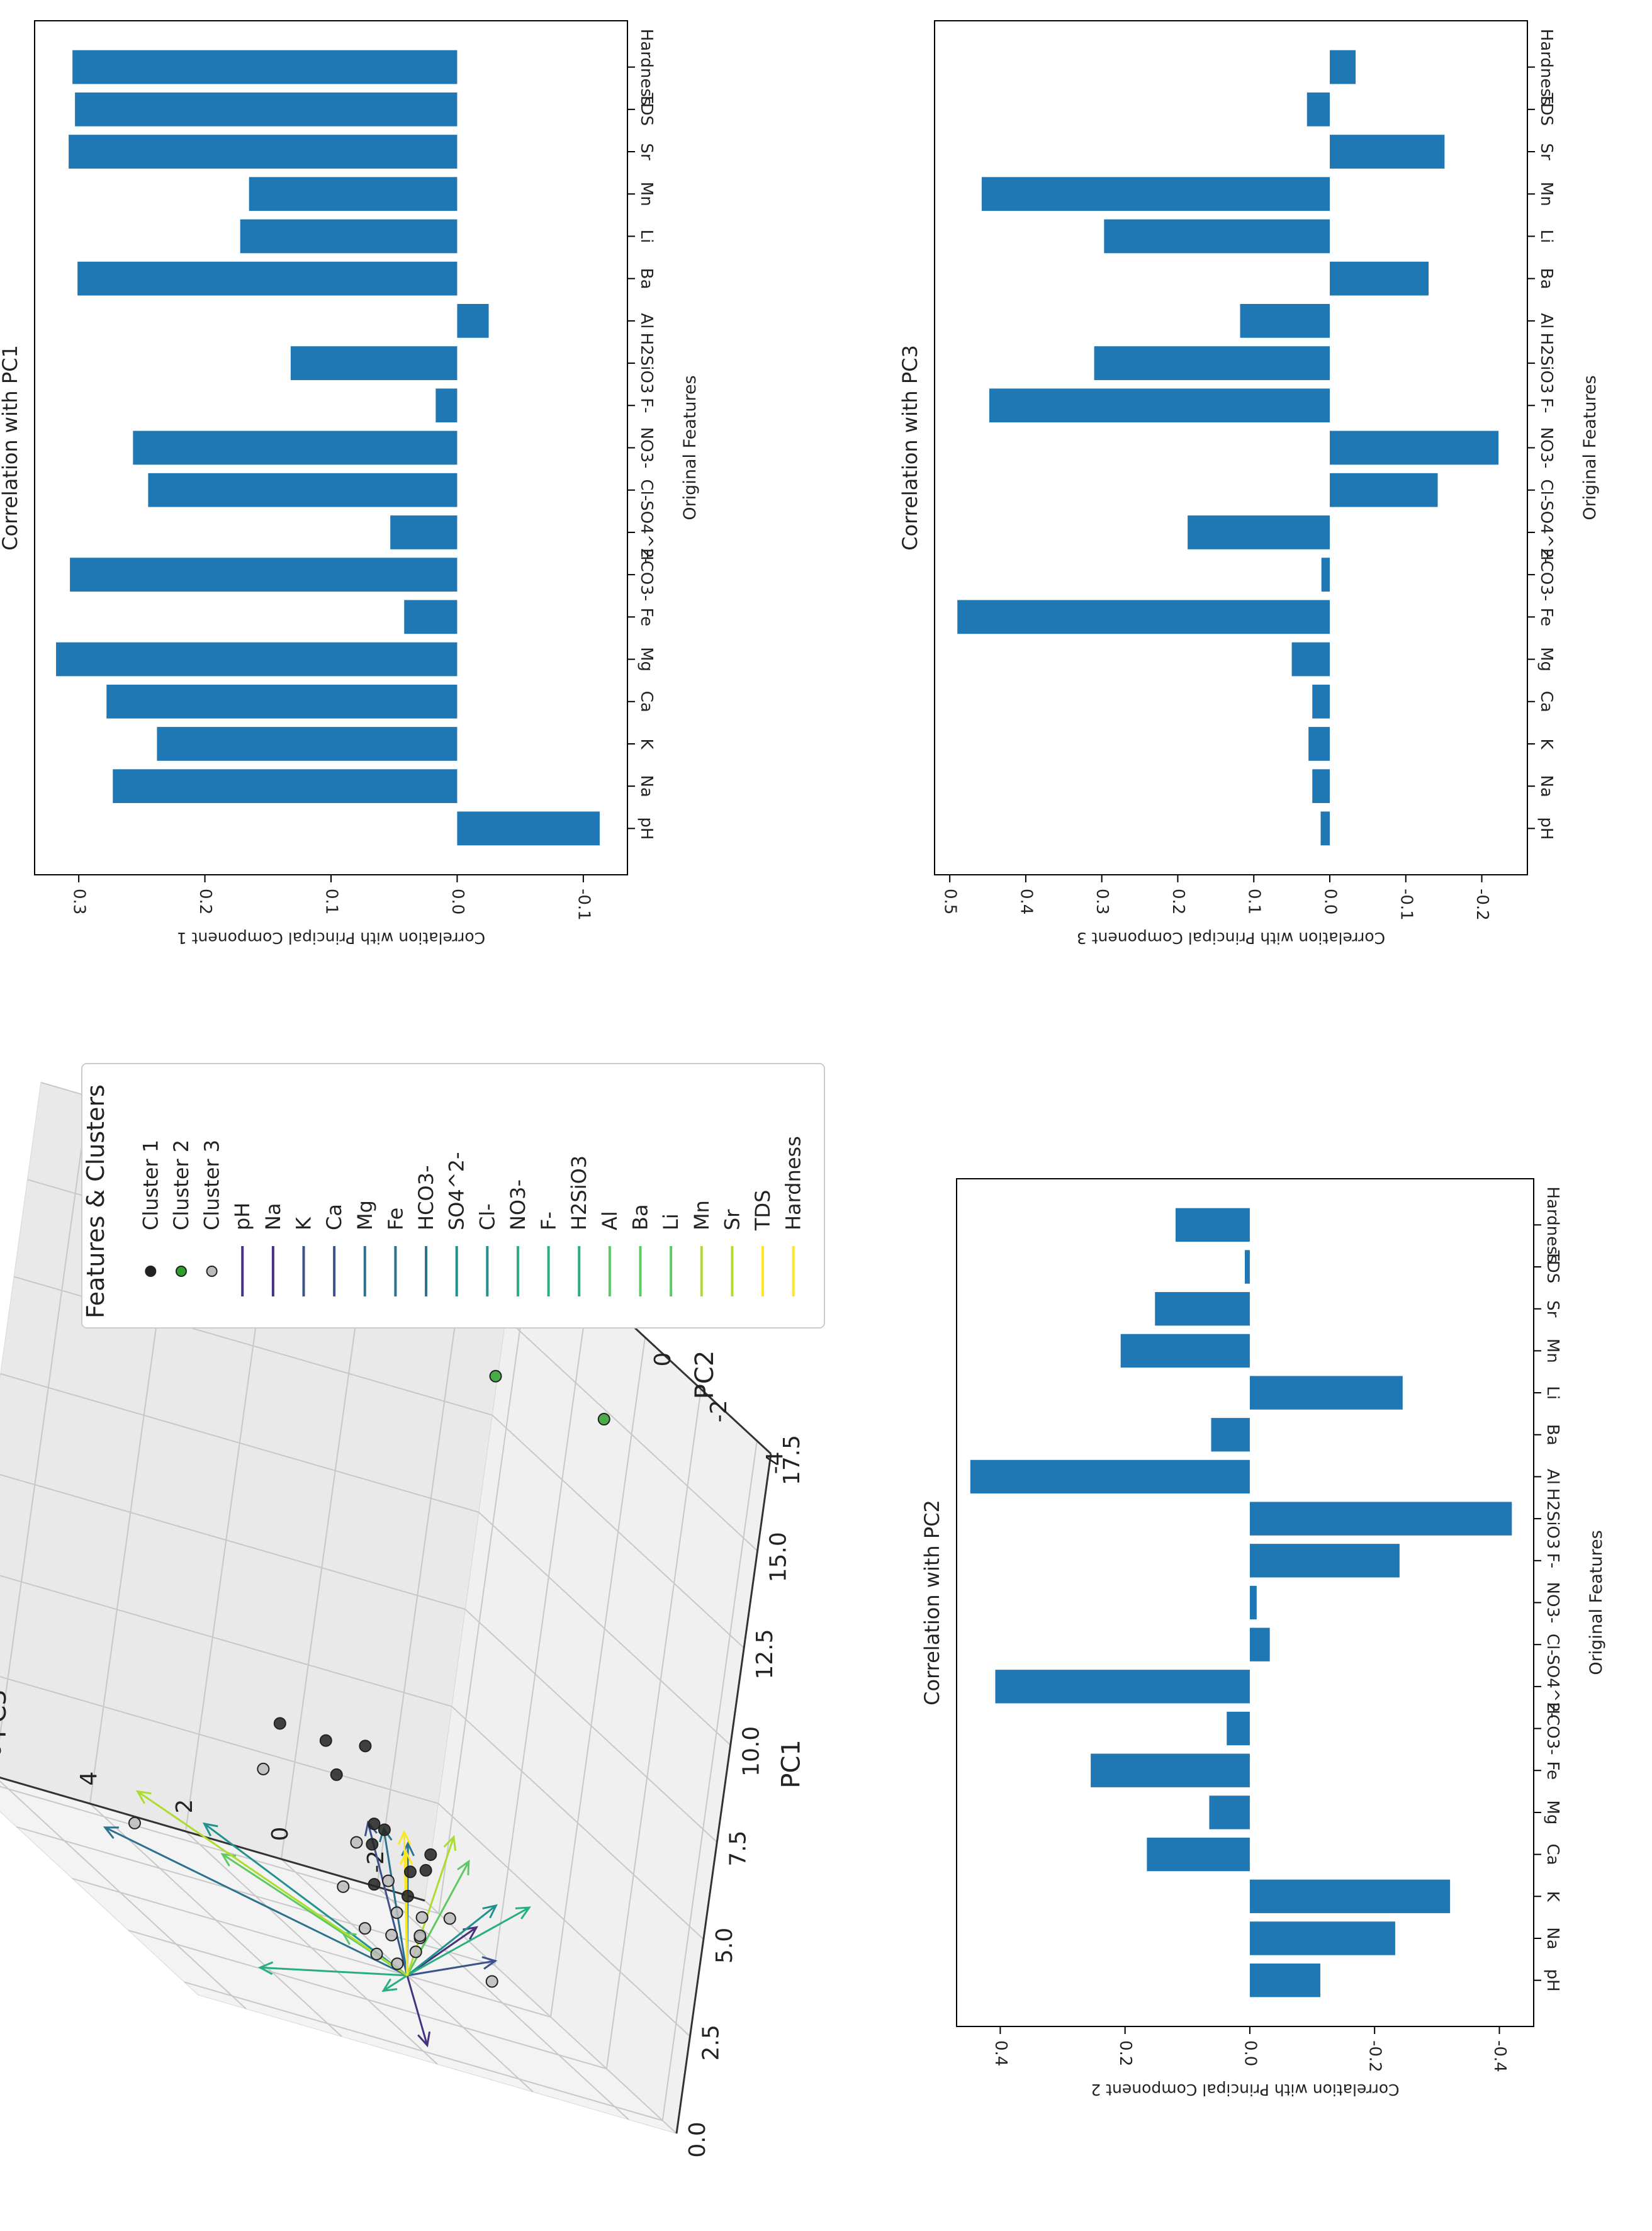 The width and height of the screenshot is (1652, 2231). I want to click on axis-line-pc1, so click(723, 1794).